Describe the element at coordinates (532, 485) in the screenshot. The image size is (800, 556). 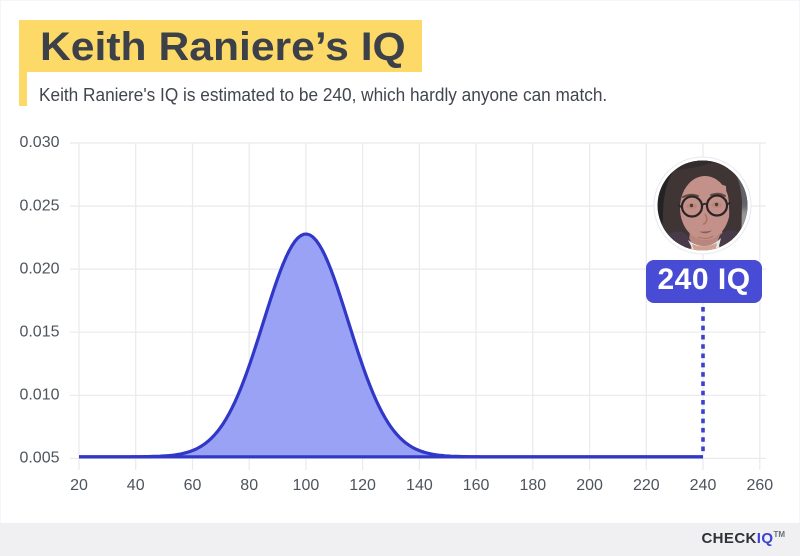
I see `svg-text: 180` at that location.